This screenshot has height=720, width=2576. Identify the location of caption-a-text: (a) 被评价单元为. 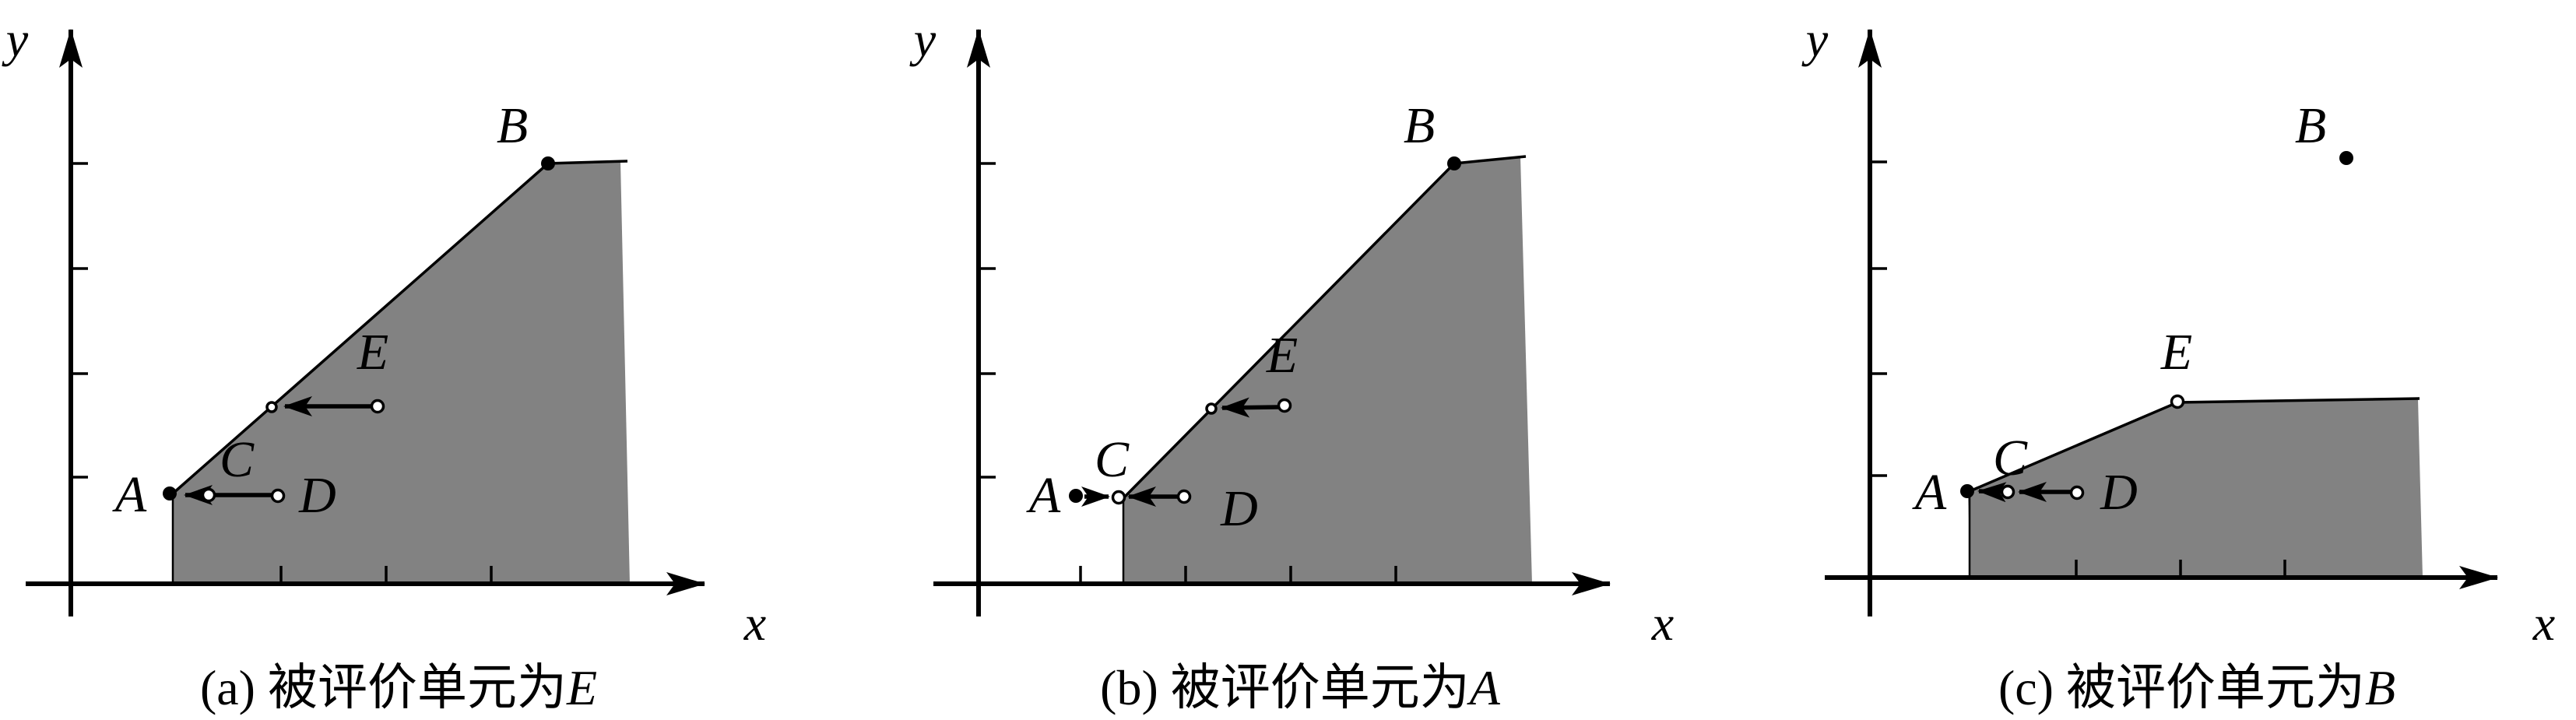
(384, 688).